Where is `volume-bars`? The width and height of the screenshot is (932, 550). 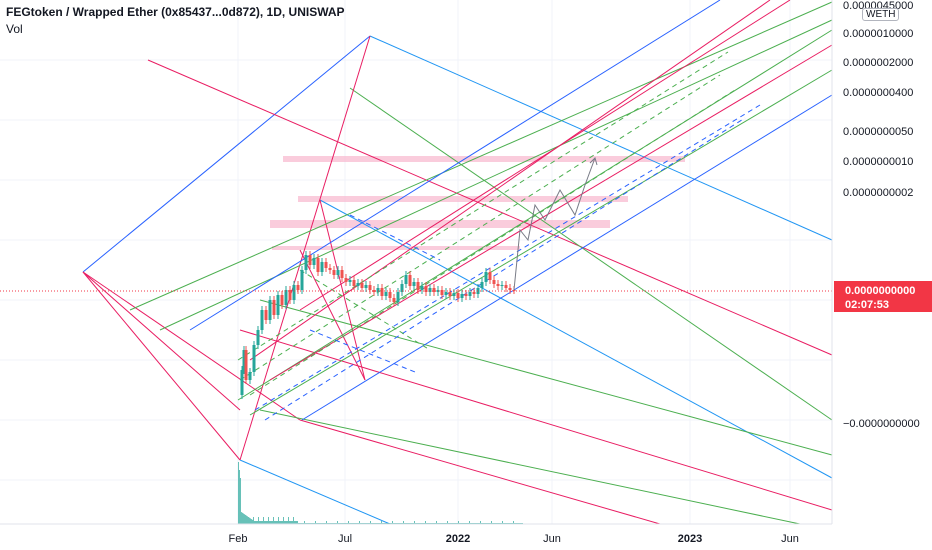 volume-bars is located at coordinates (380, 493).